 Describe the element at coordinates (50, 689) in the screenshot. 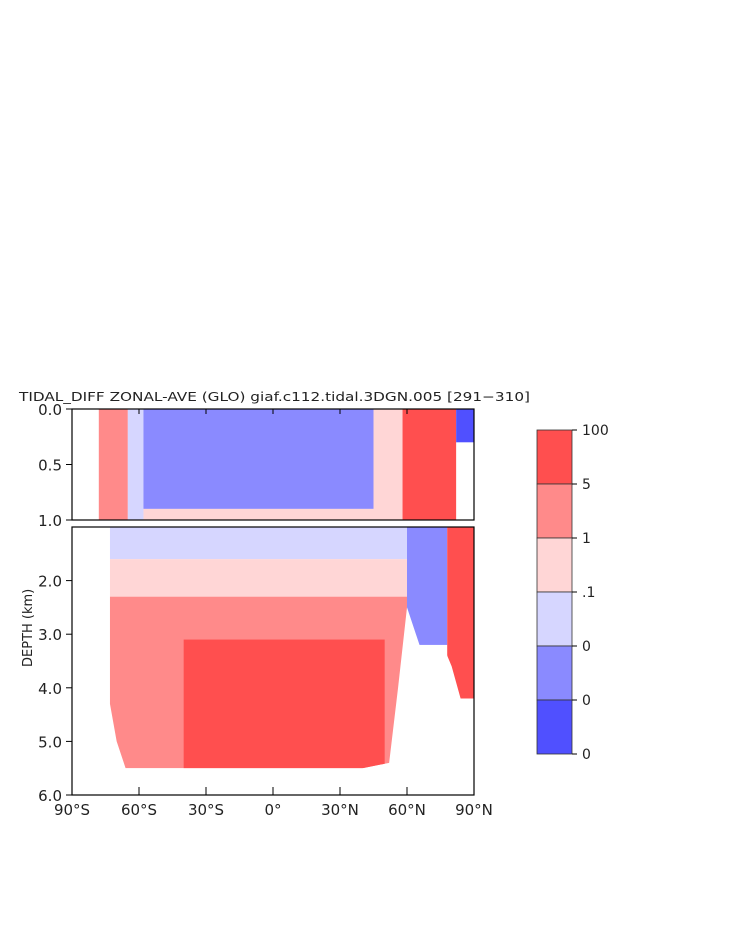

I see `y-tick-label: 4.0` at that location.